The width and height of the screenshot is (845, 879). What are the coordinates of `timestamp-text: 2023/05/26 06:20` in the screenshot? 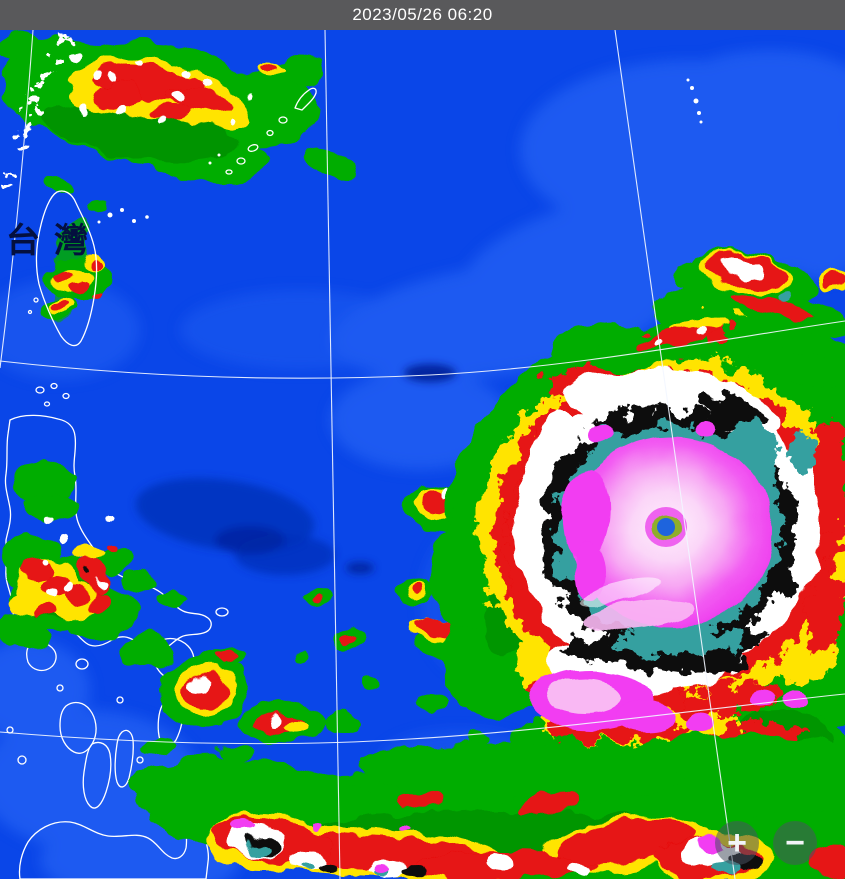 It's located at (422, 14).